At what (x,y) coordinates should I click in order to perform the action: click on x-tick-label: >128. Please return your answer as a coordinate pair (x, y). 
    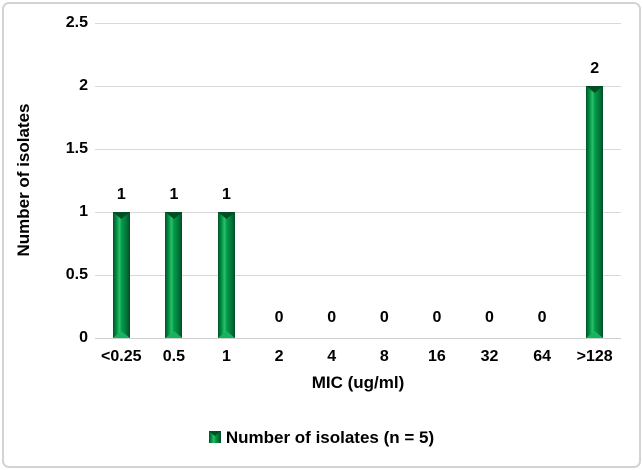
    Looking at the image, I should click on (594, 356).